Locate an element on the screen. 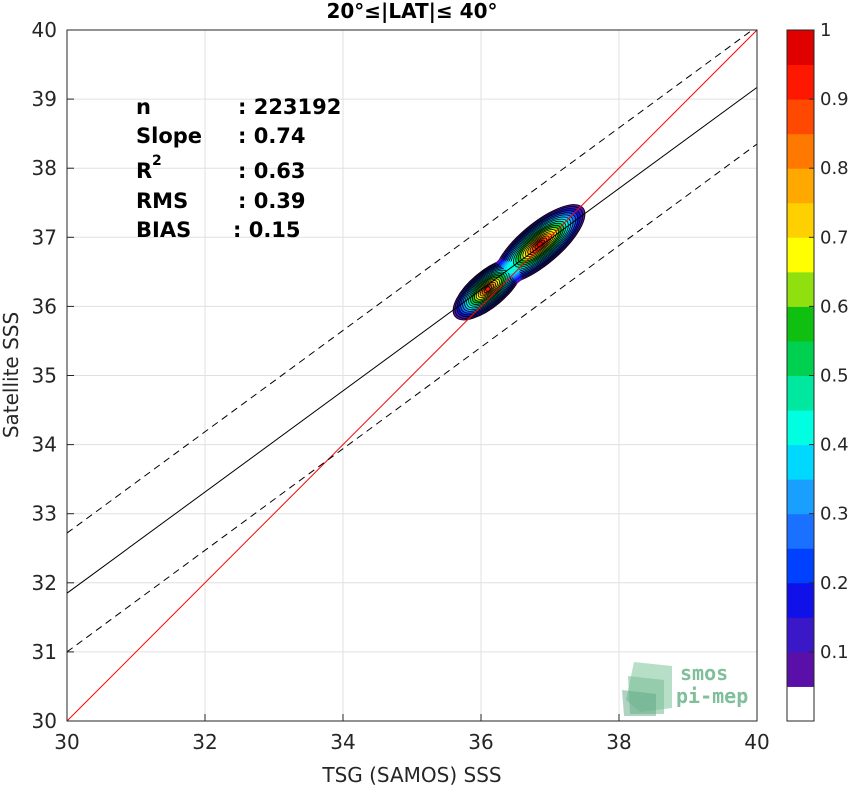 The image size is (855, 787). y-tick-label: 39 is located at coordinates (44, 99).